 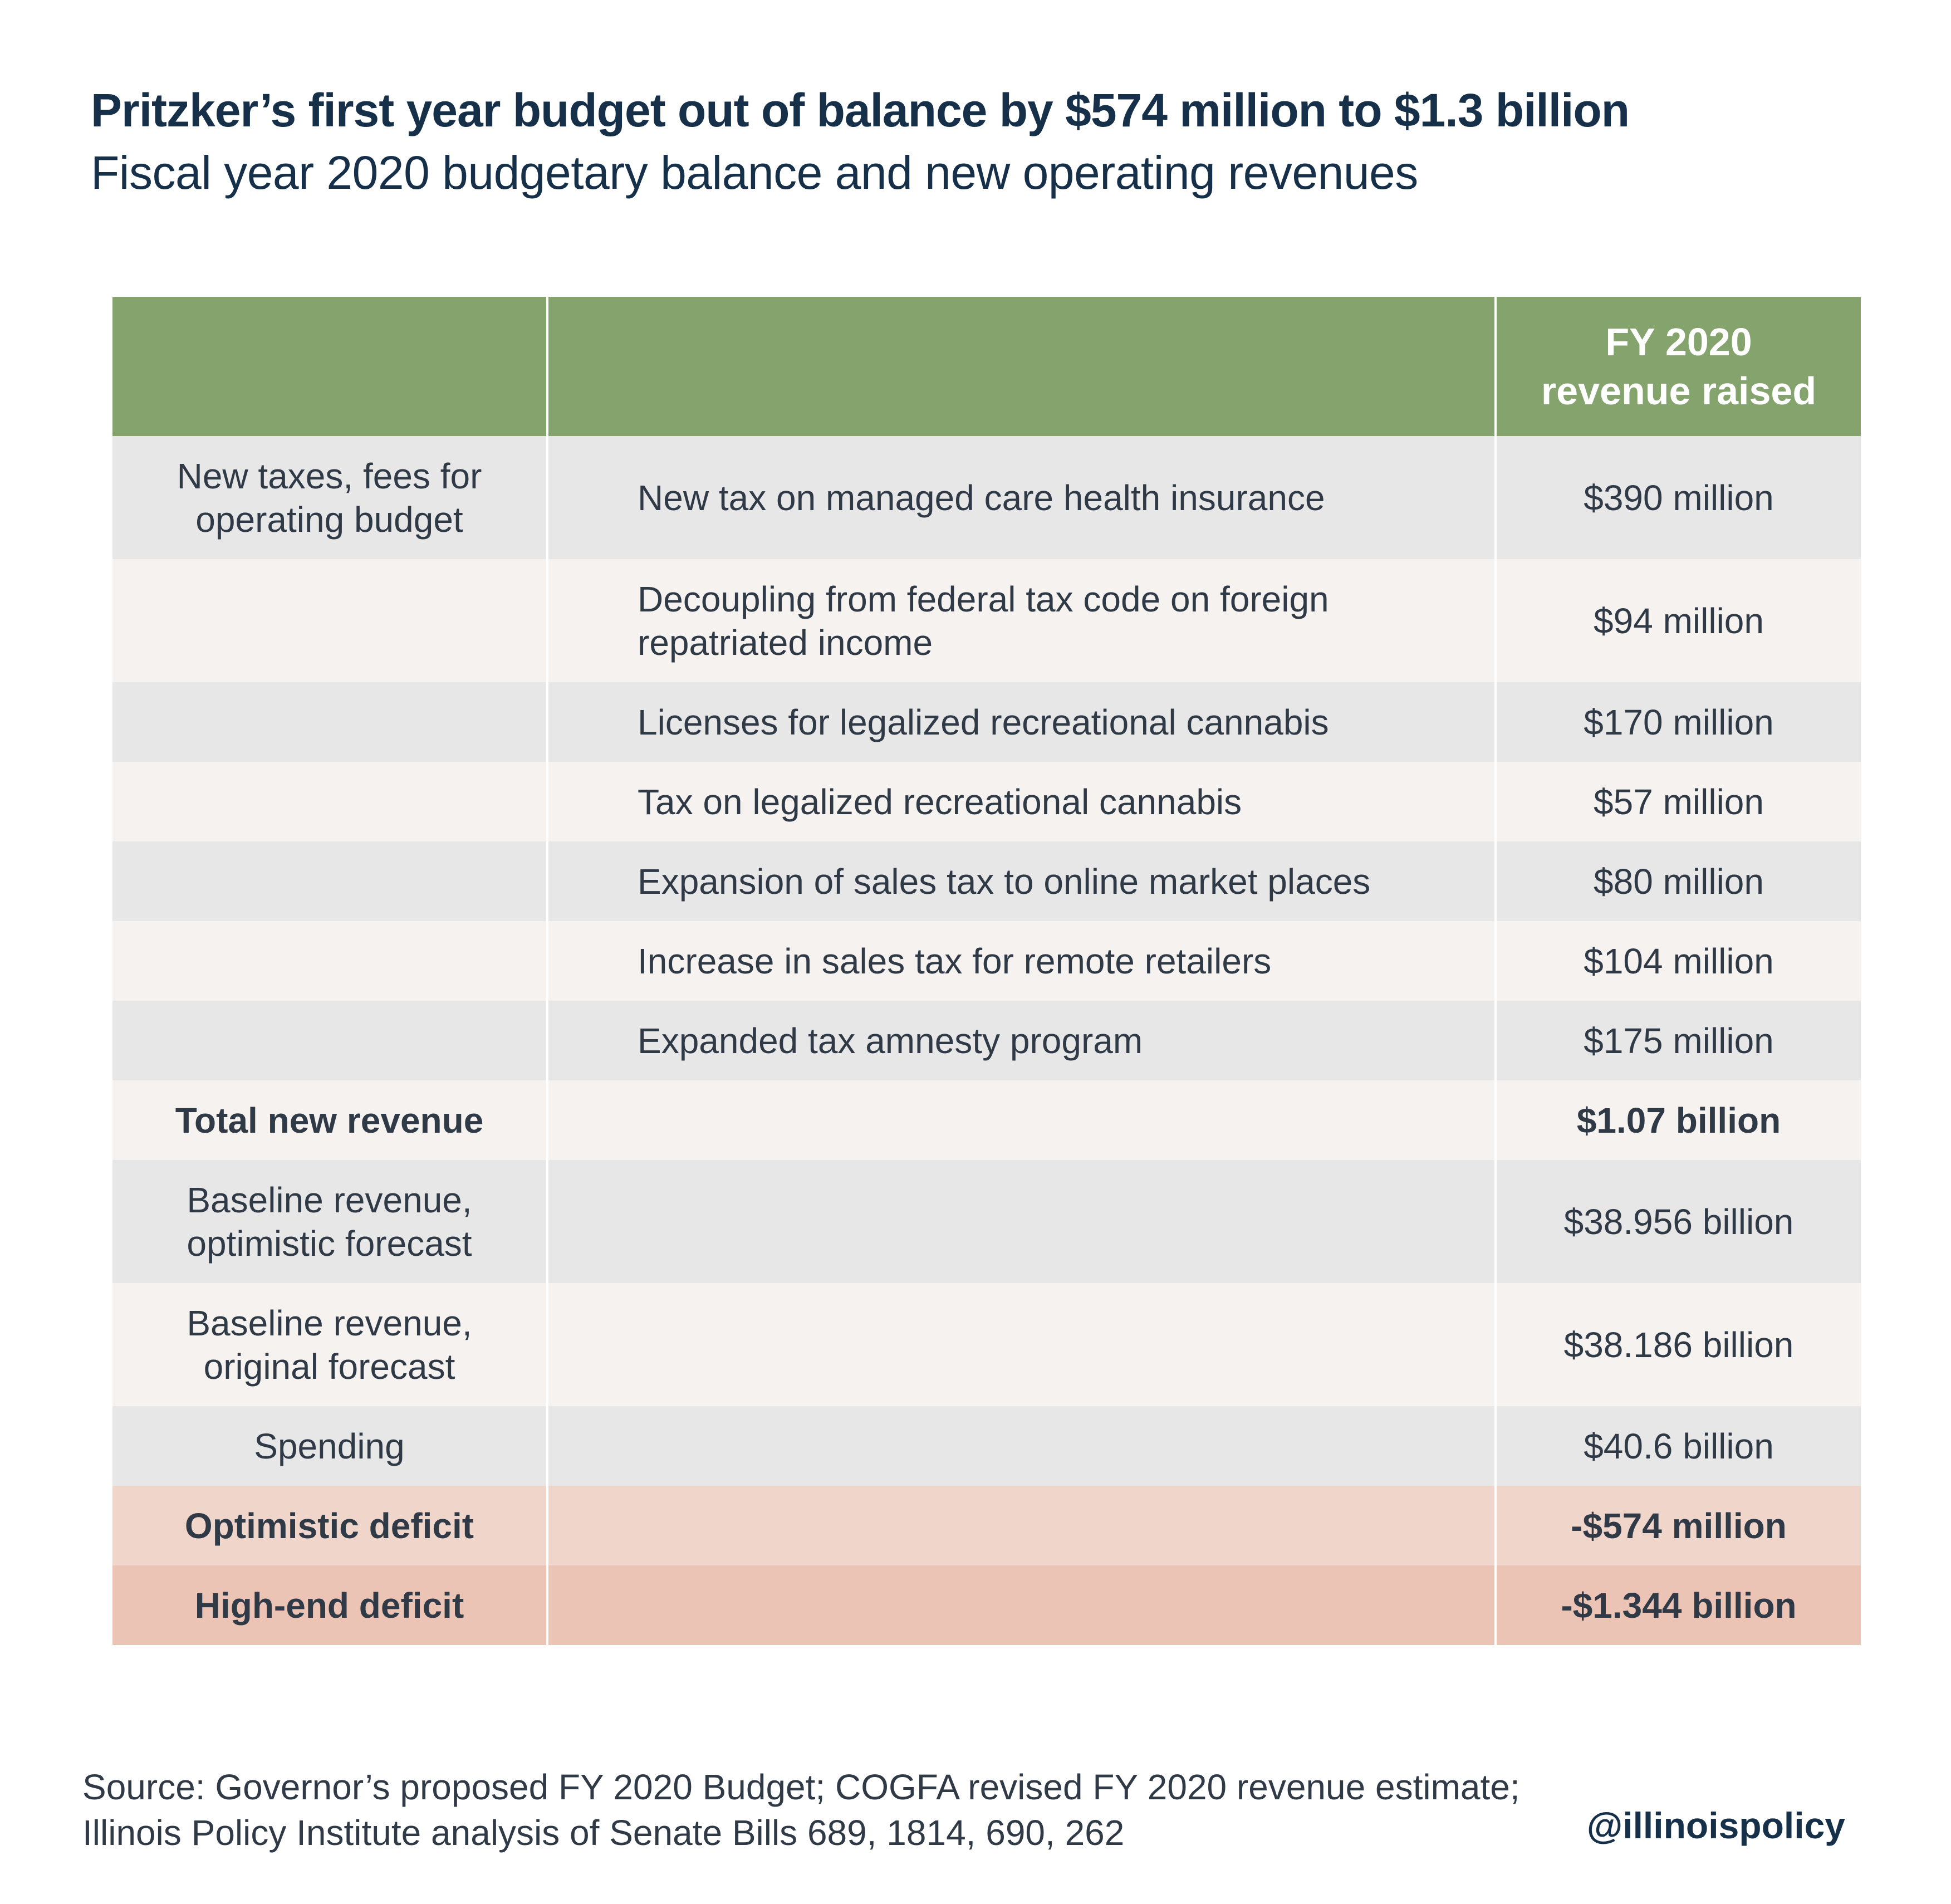 I want to click on social-handle: @illinoispolicy, so click(x=1715, y=1825).